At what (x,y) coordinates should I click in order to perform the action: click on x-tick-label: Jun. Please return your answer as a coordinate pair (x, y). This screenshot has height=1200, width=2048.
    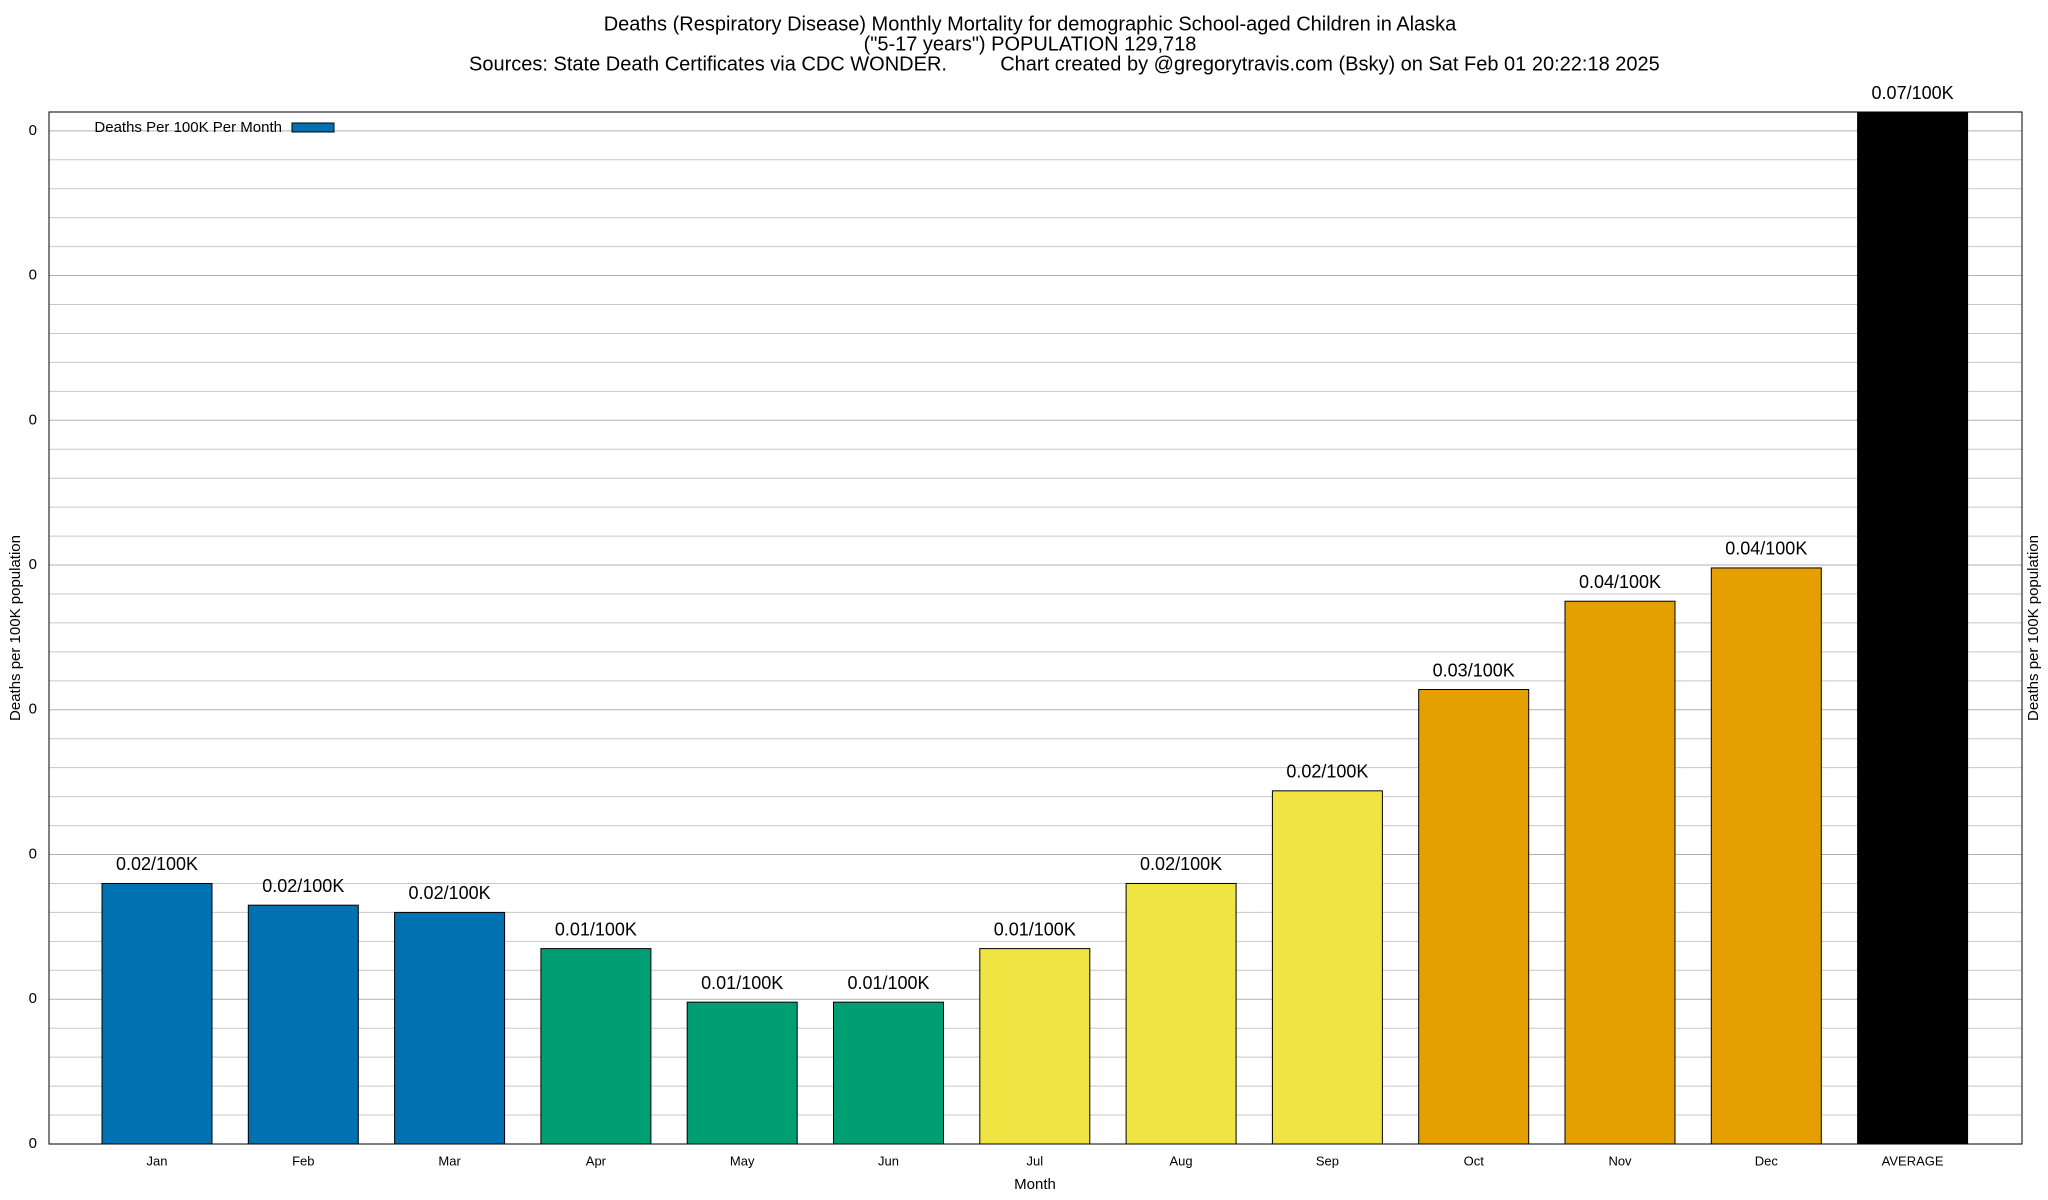
    Looking at the image, I should click on (888, 1160).